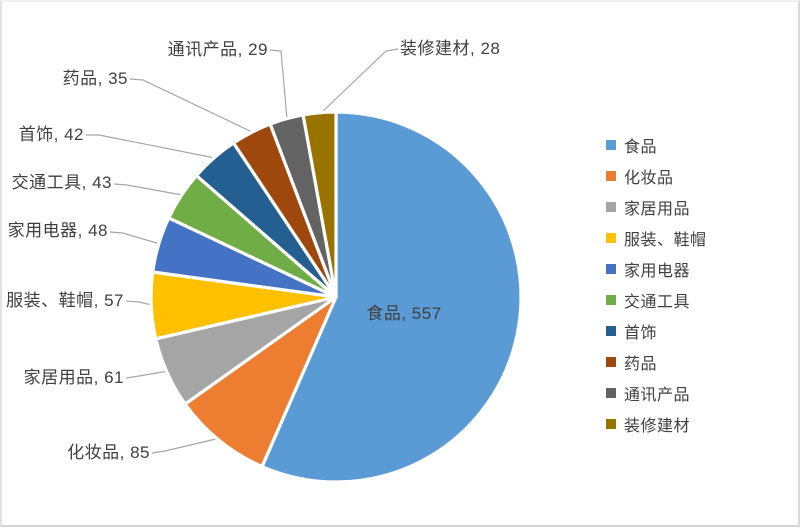 Image resolution: width=800 pixels, height=529 pixels. I want to click on legend-item-9: 装修建材, so click(656, 423).